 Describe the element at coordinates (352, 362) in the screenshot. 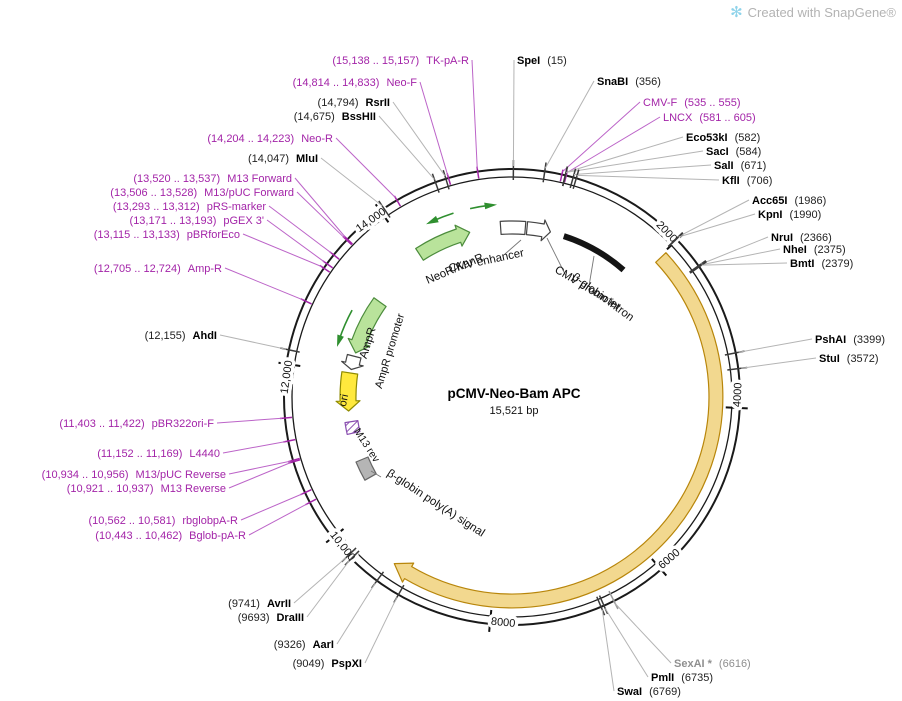

I see `feature-ampr-promoter` at that location.